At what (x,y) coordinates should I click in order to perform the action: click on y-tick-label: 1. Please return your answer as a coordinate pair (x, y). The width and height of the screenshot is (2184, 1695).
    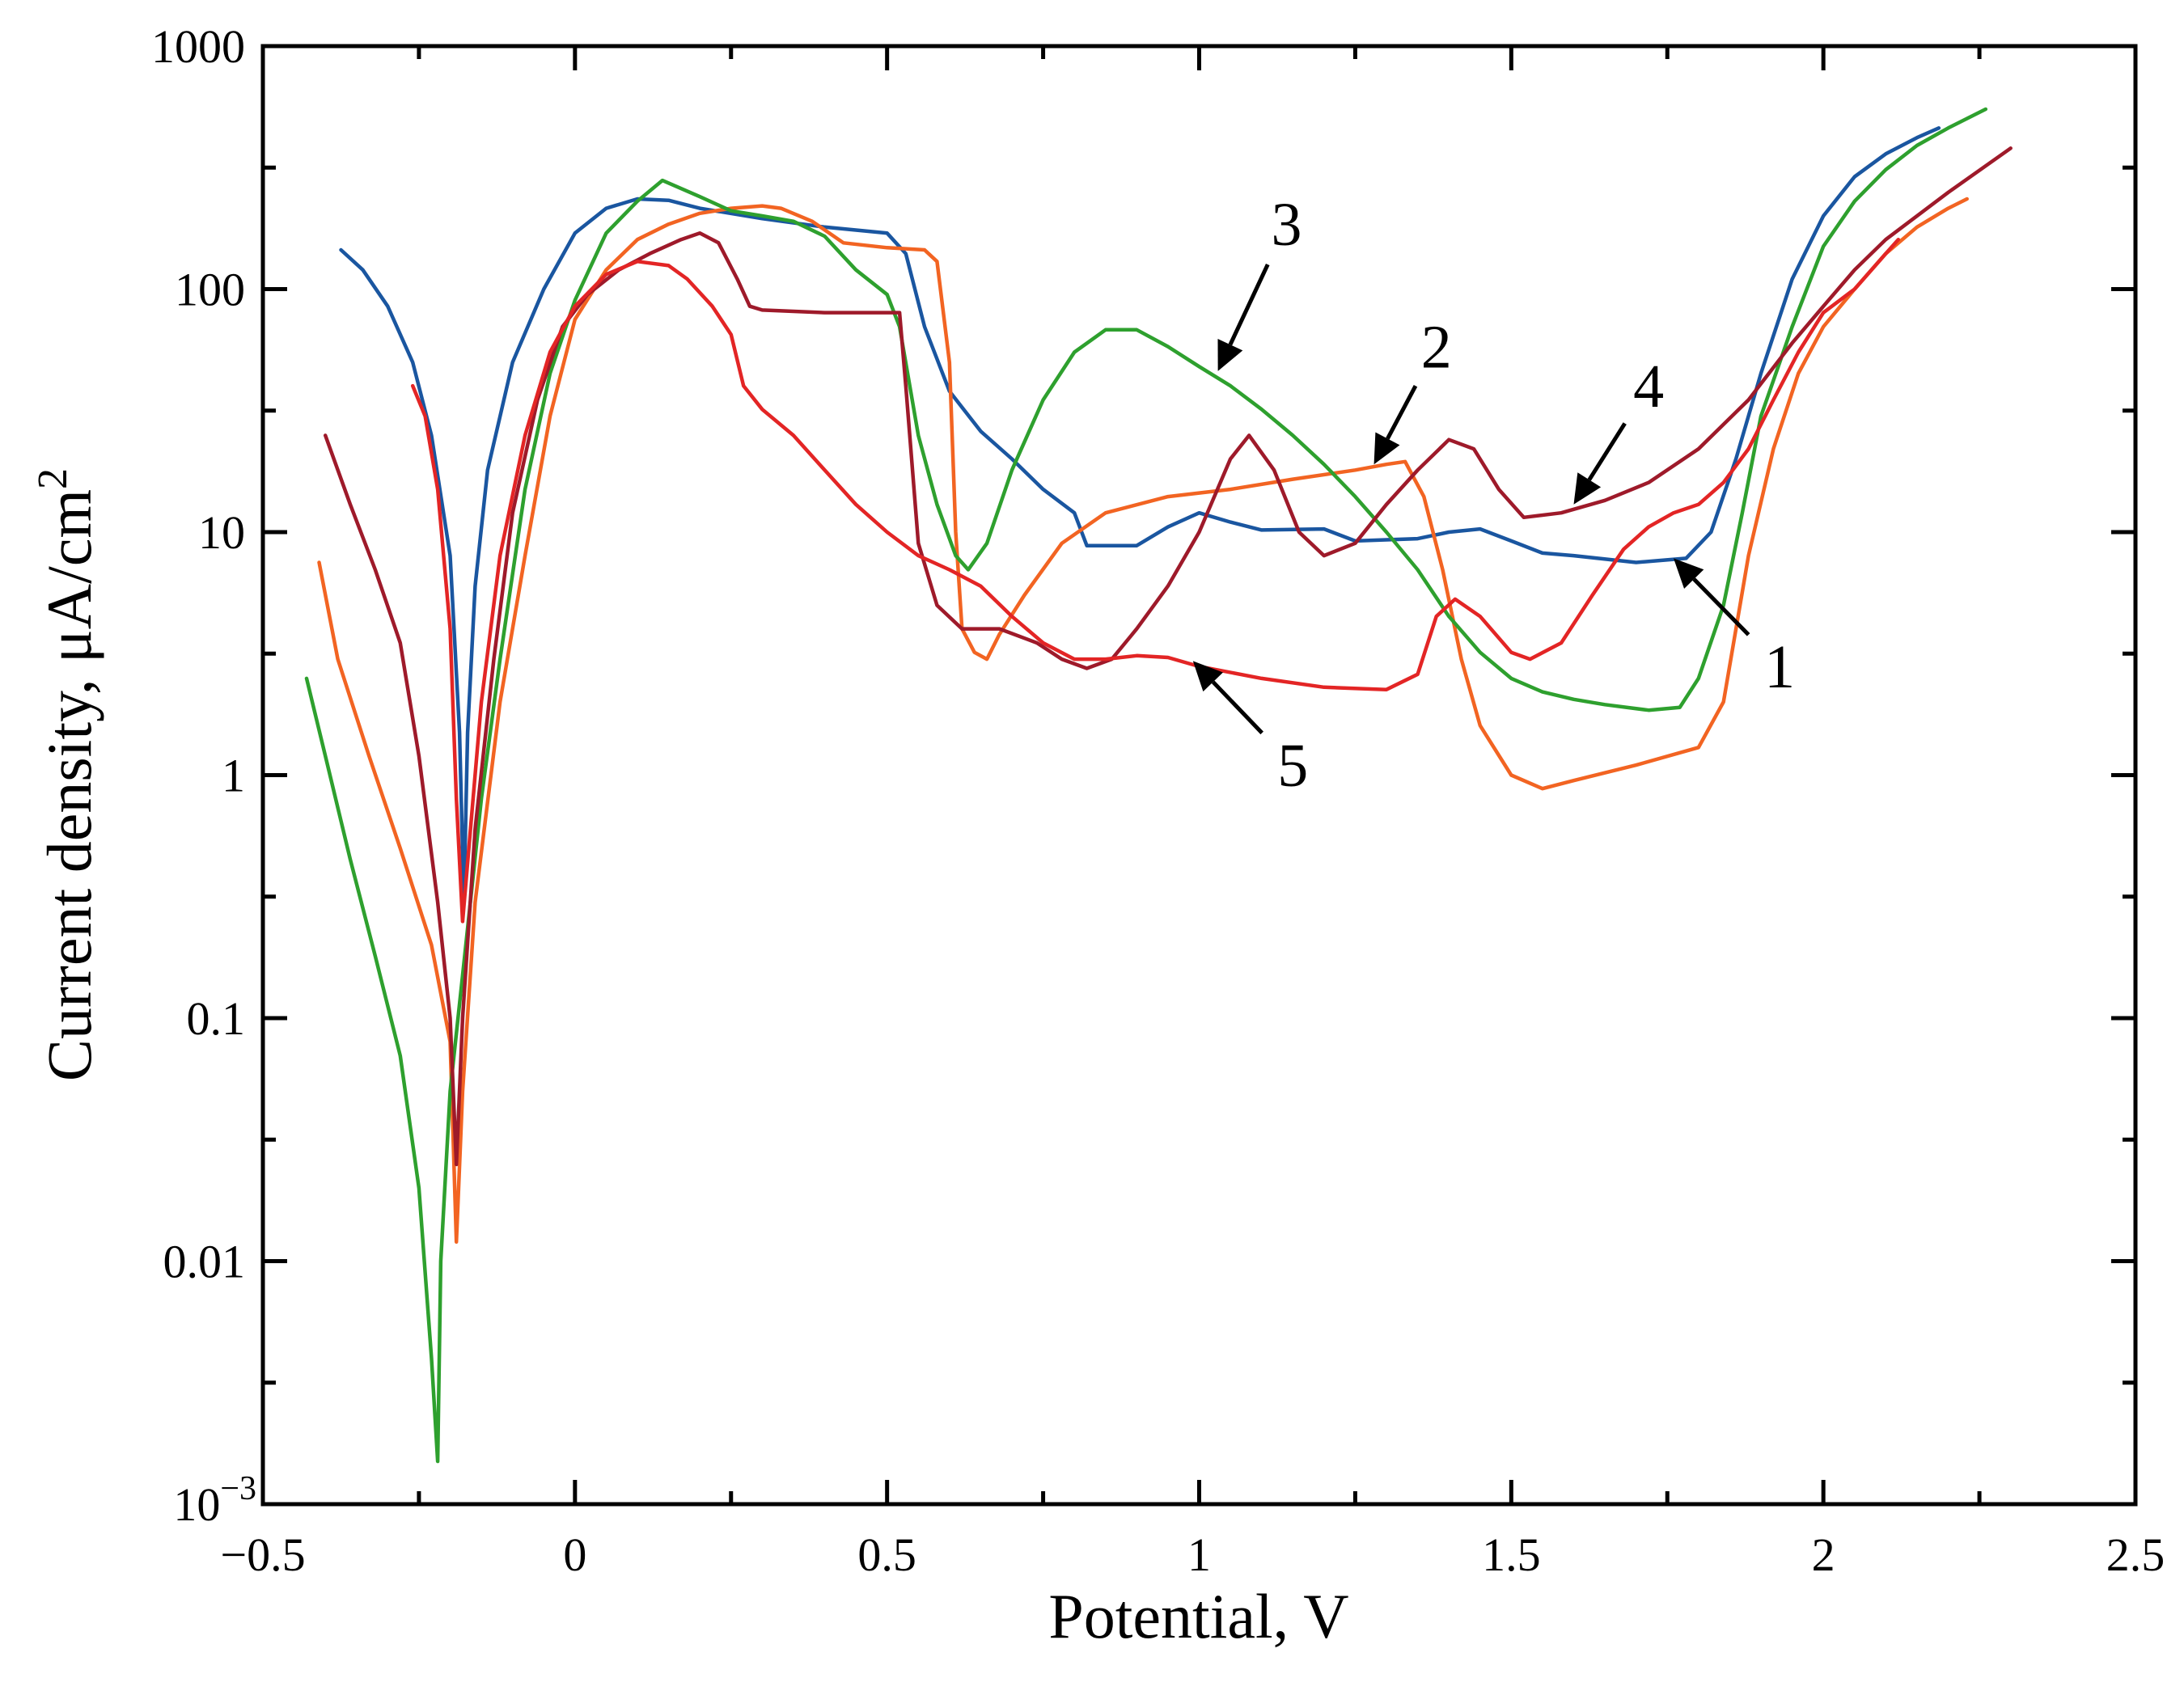
    Looking at the image, I should click on (233, 776).